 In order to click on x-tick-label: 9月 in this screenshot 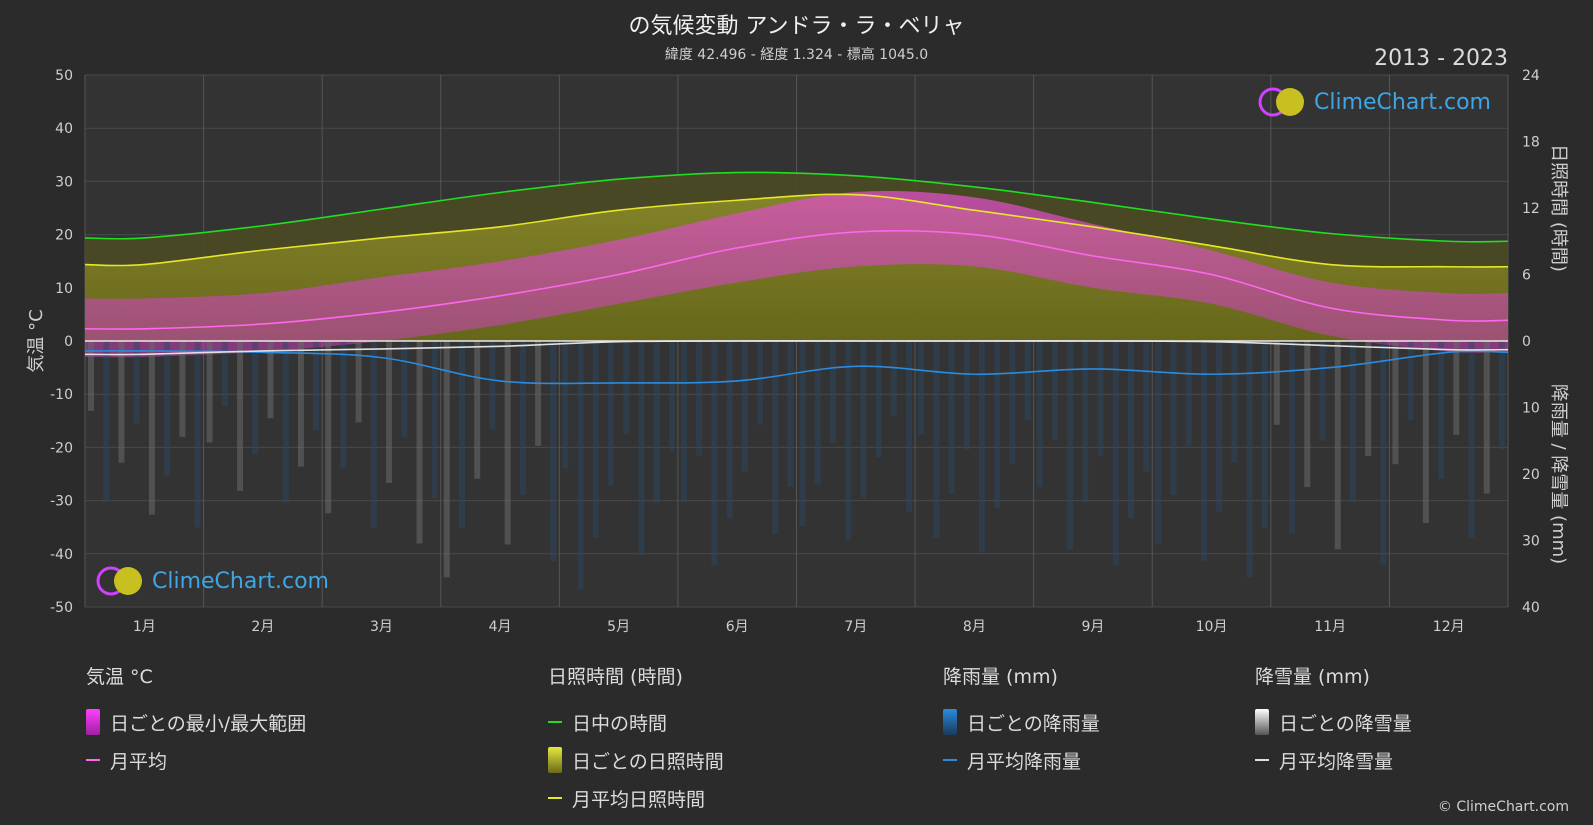, I will do `click(1092, 627)`.